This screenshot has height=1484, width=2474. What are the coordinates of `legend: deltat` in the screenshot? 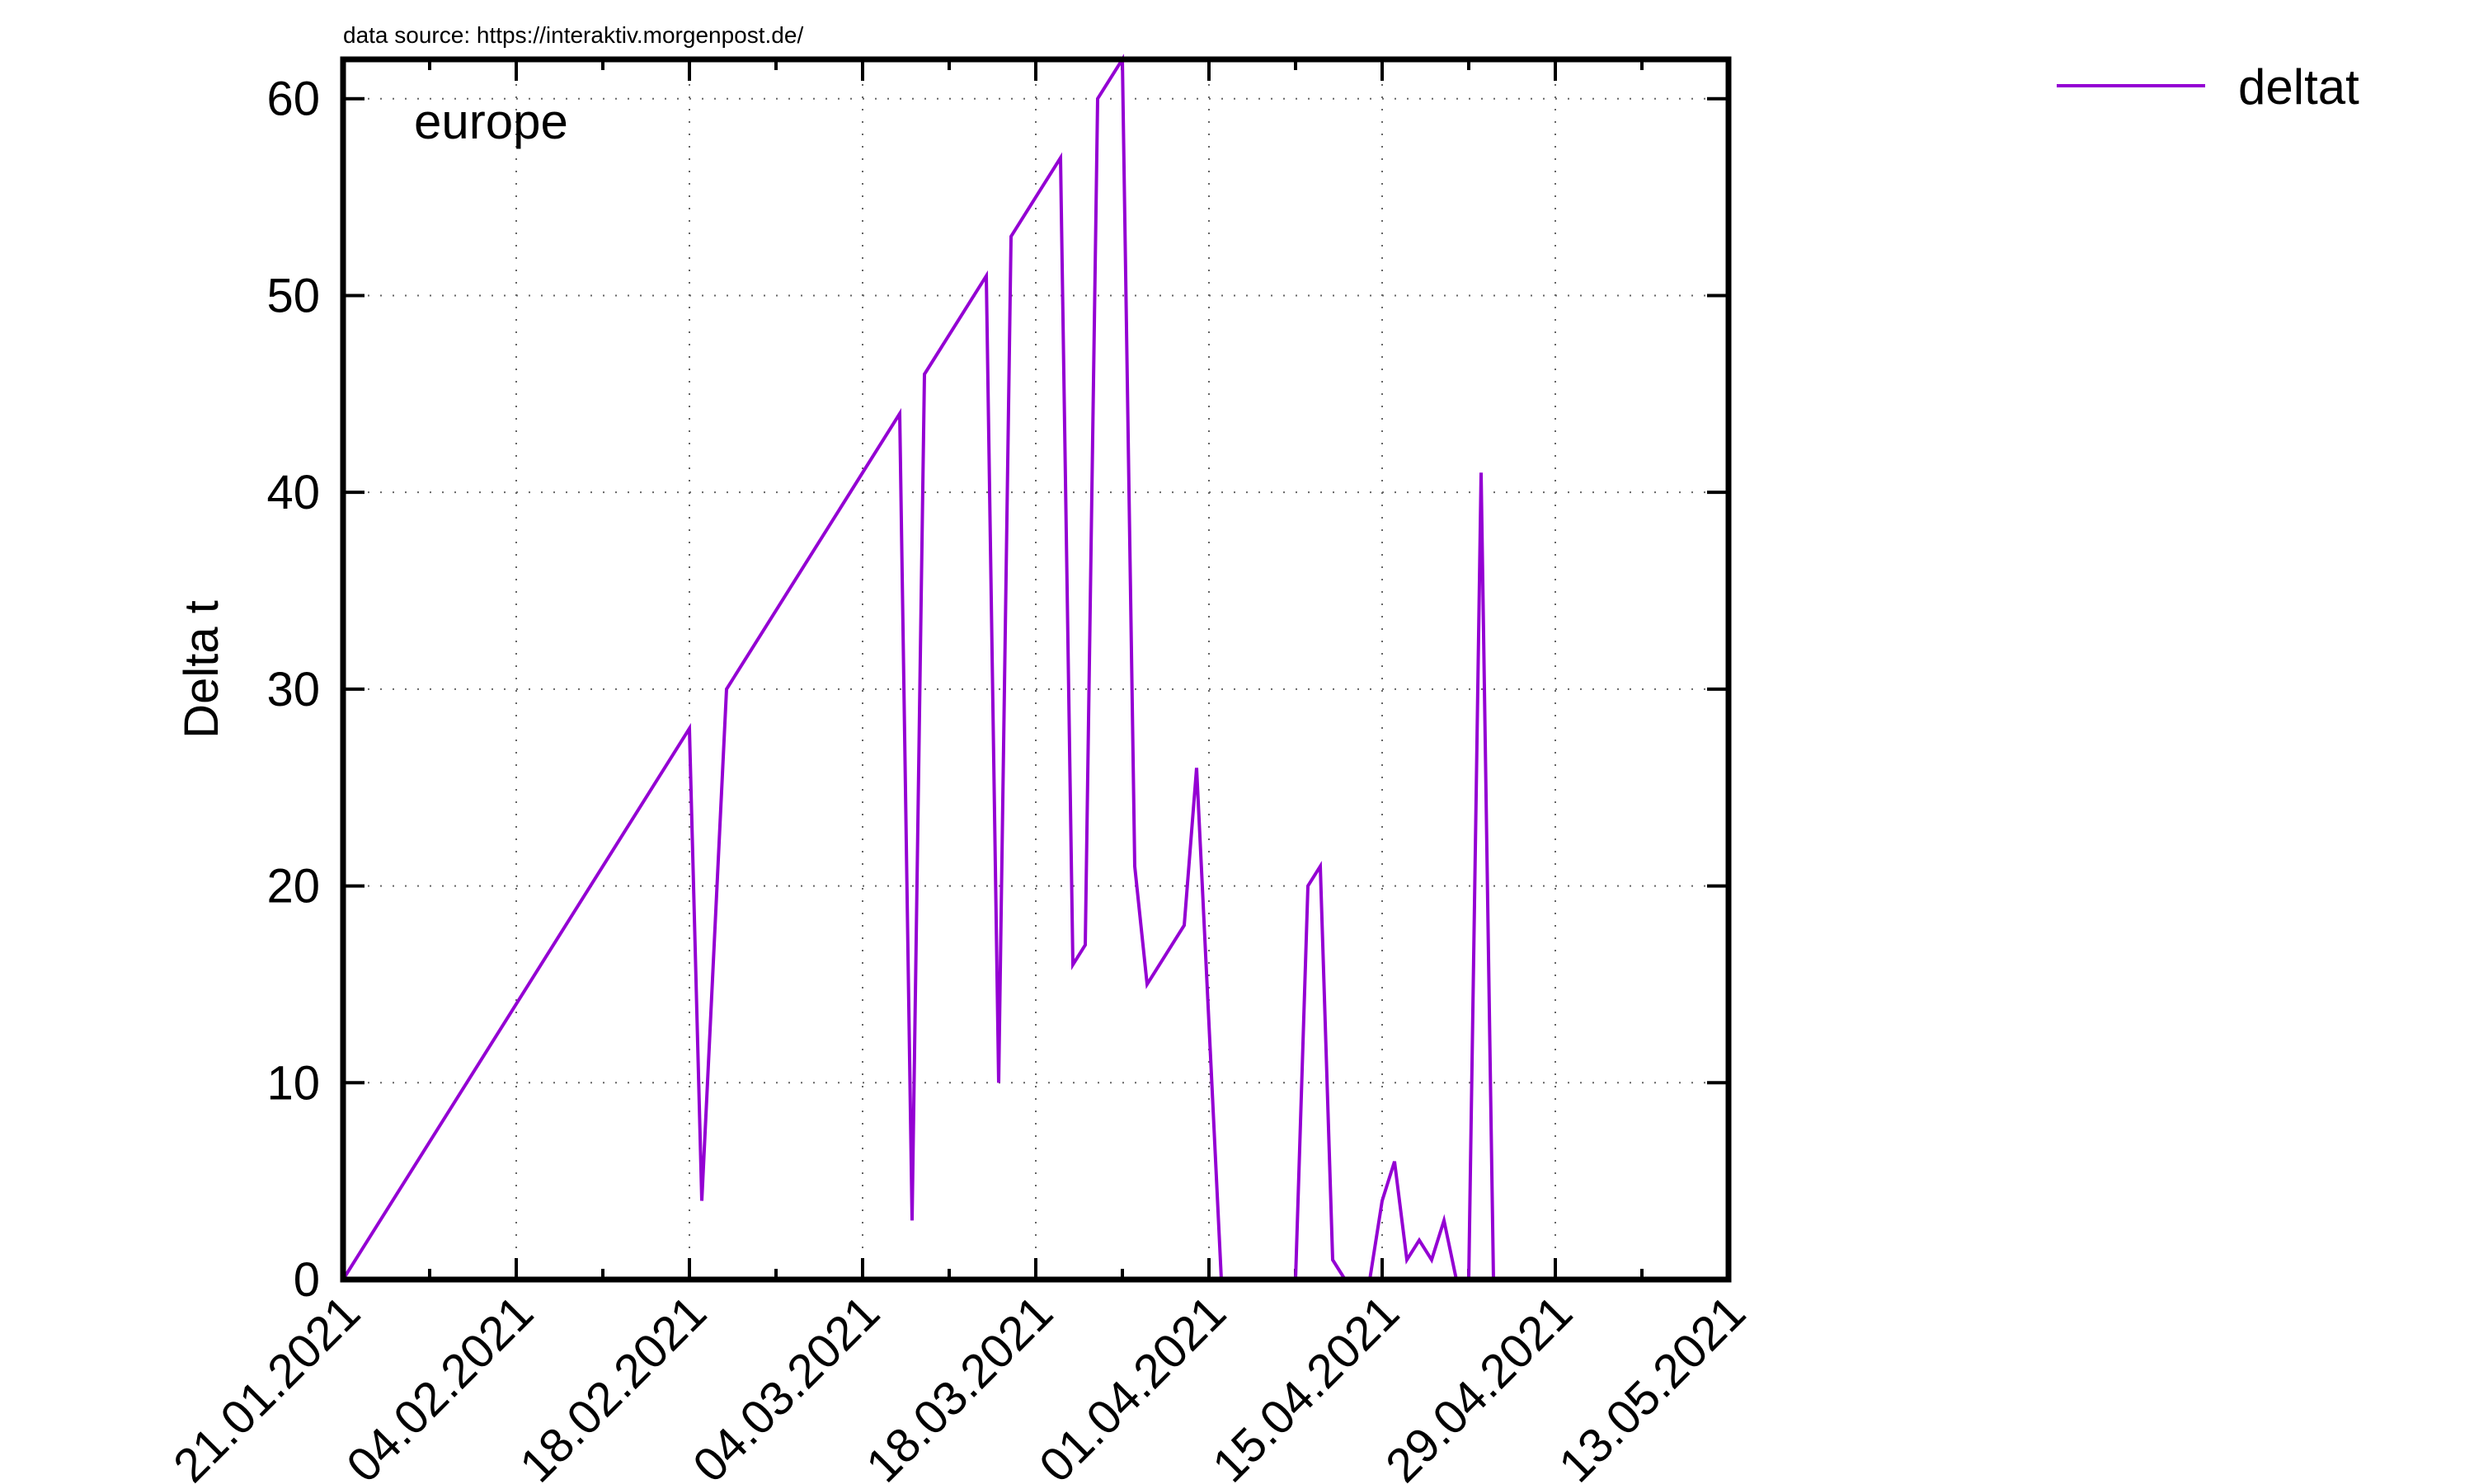 It's located at (2208, 87).